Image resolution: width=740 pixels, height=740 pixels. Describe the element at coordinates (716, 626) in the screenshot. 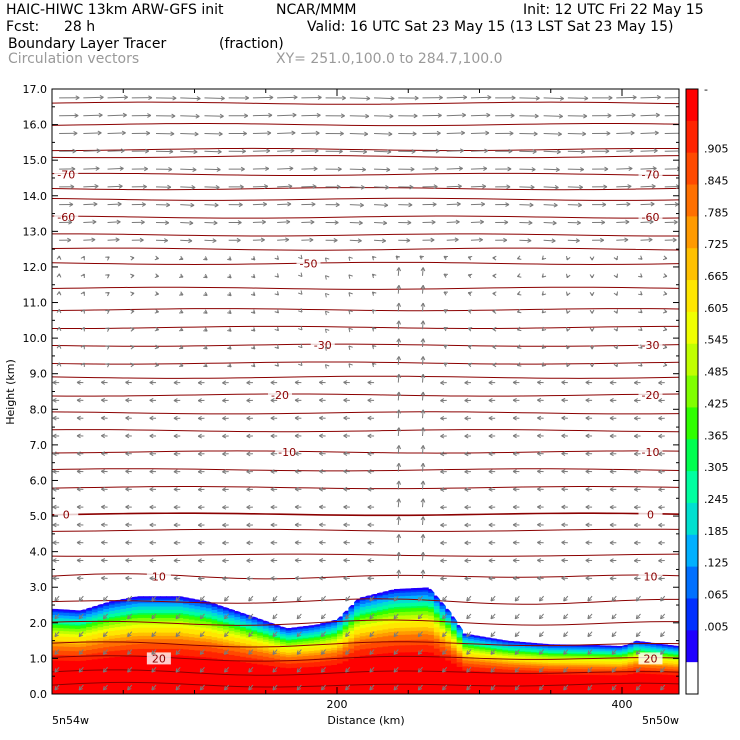

I see `colorbar-label: .005` at that location.